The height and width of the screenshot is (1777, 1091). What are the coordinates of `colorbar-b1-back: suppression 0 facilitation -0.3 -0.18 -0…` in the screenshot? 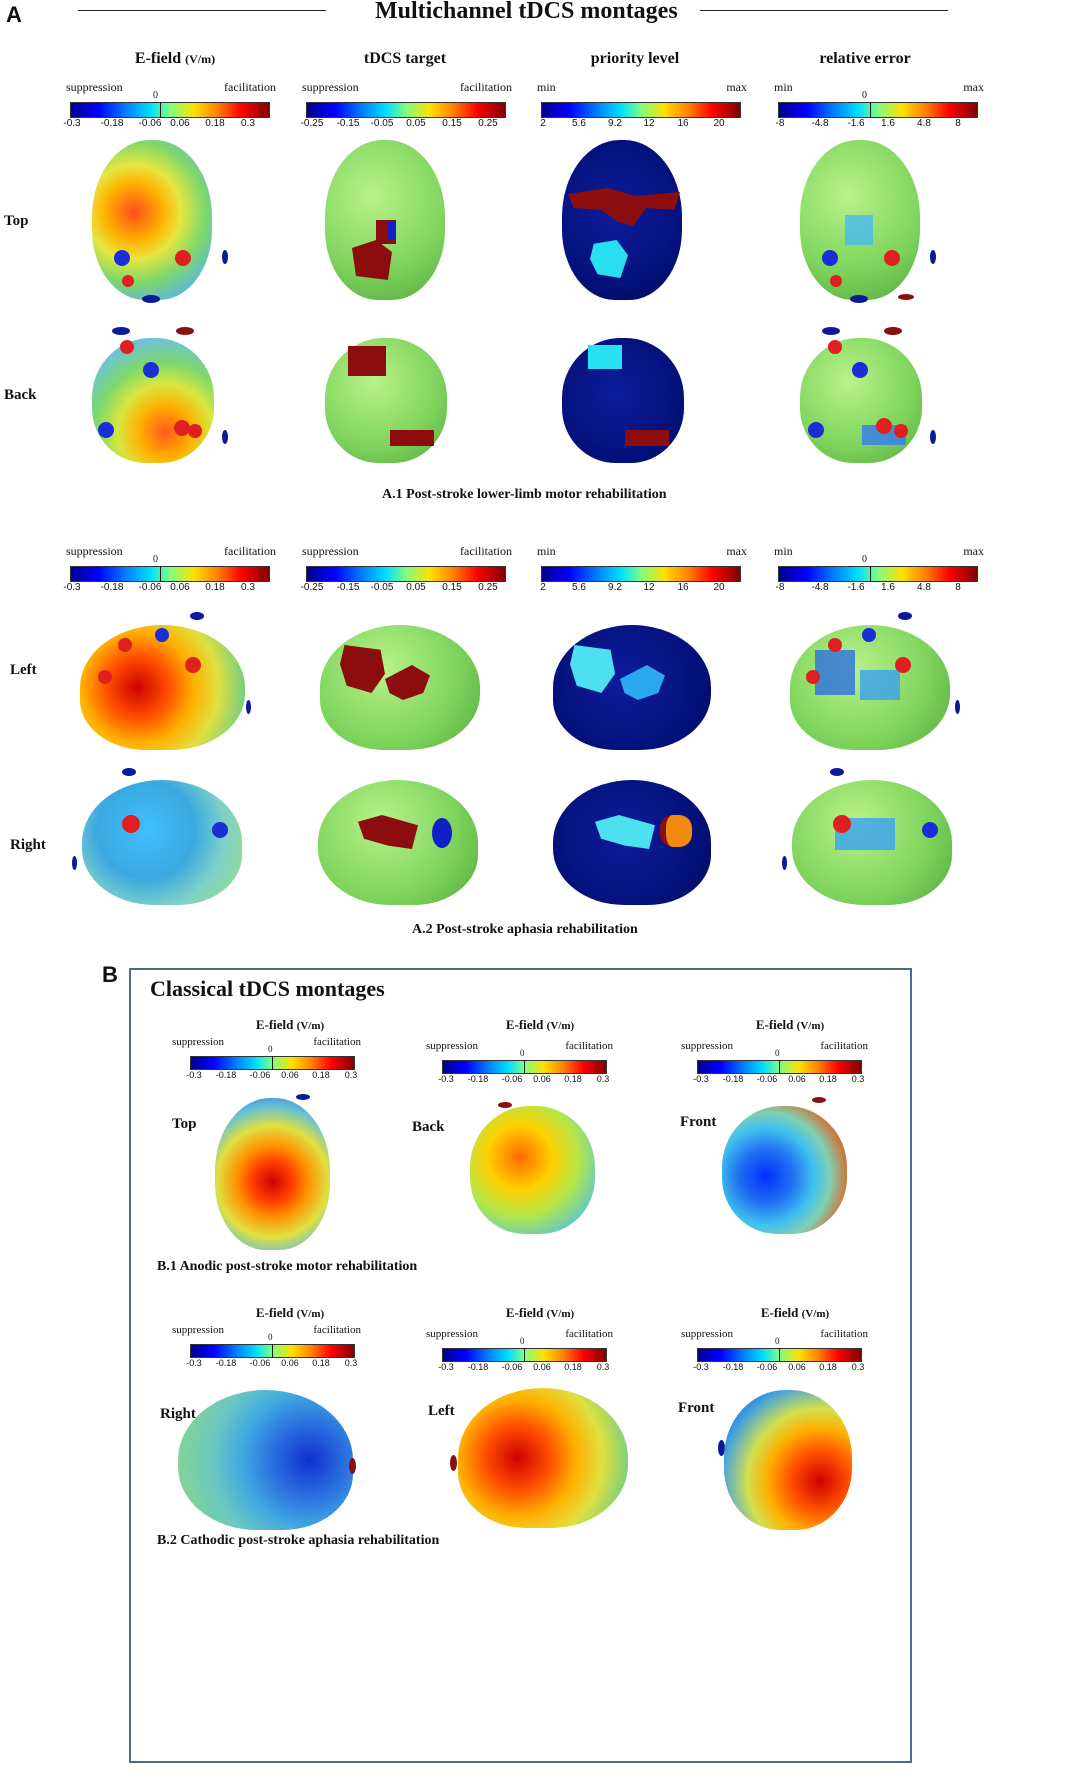 It's located at (519, 1062).